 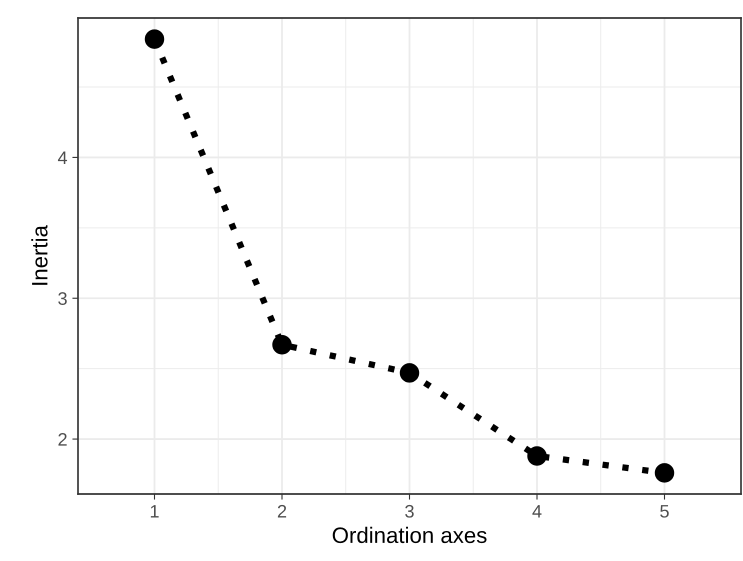 I want to click on x-tick-label: 2, so click(x=282, y=511).